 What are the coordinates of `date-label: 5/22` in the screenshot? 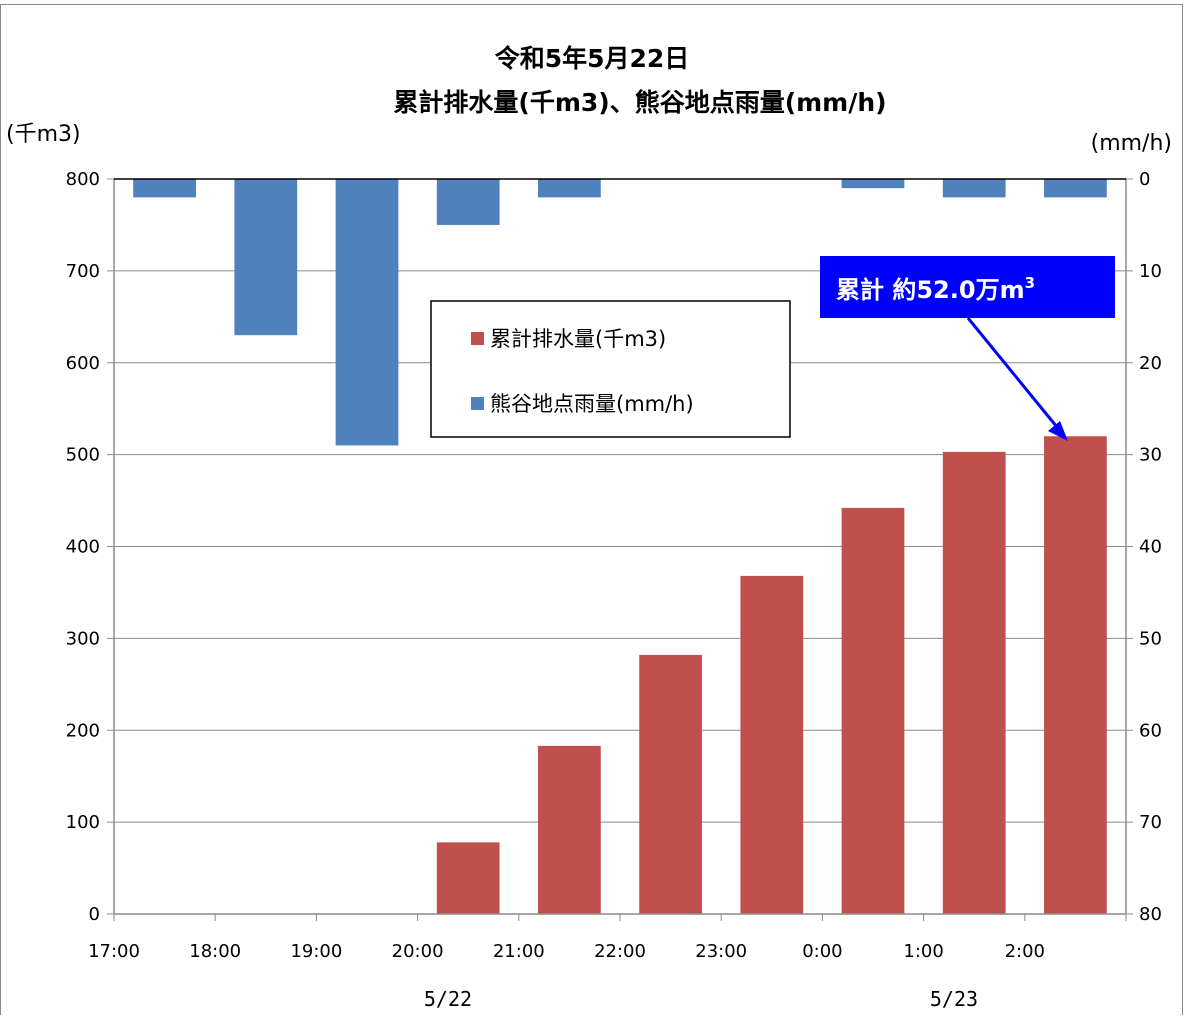 It's located at (448, 999).